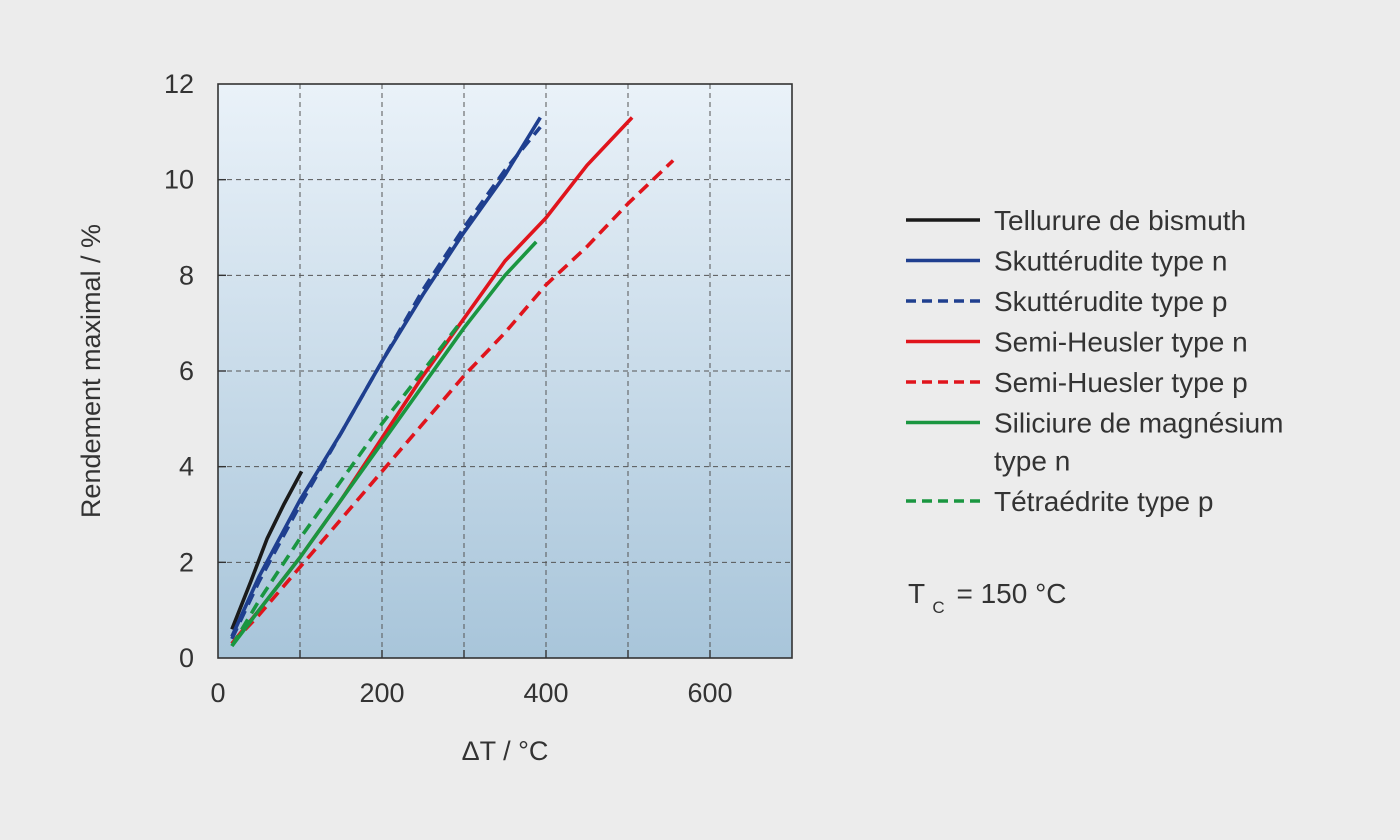 The width and height of the screenshot is (1400, 840). Describe the element at coordinates (545, 693) in the screenshot. I see `x-tick-label: 400` at that location.